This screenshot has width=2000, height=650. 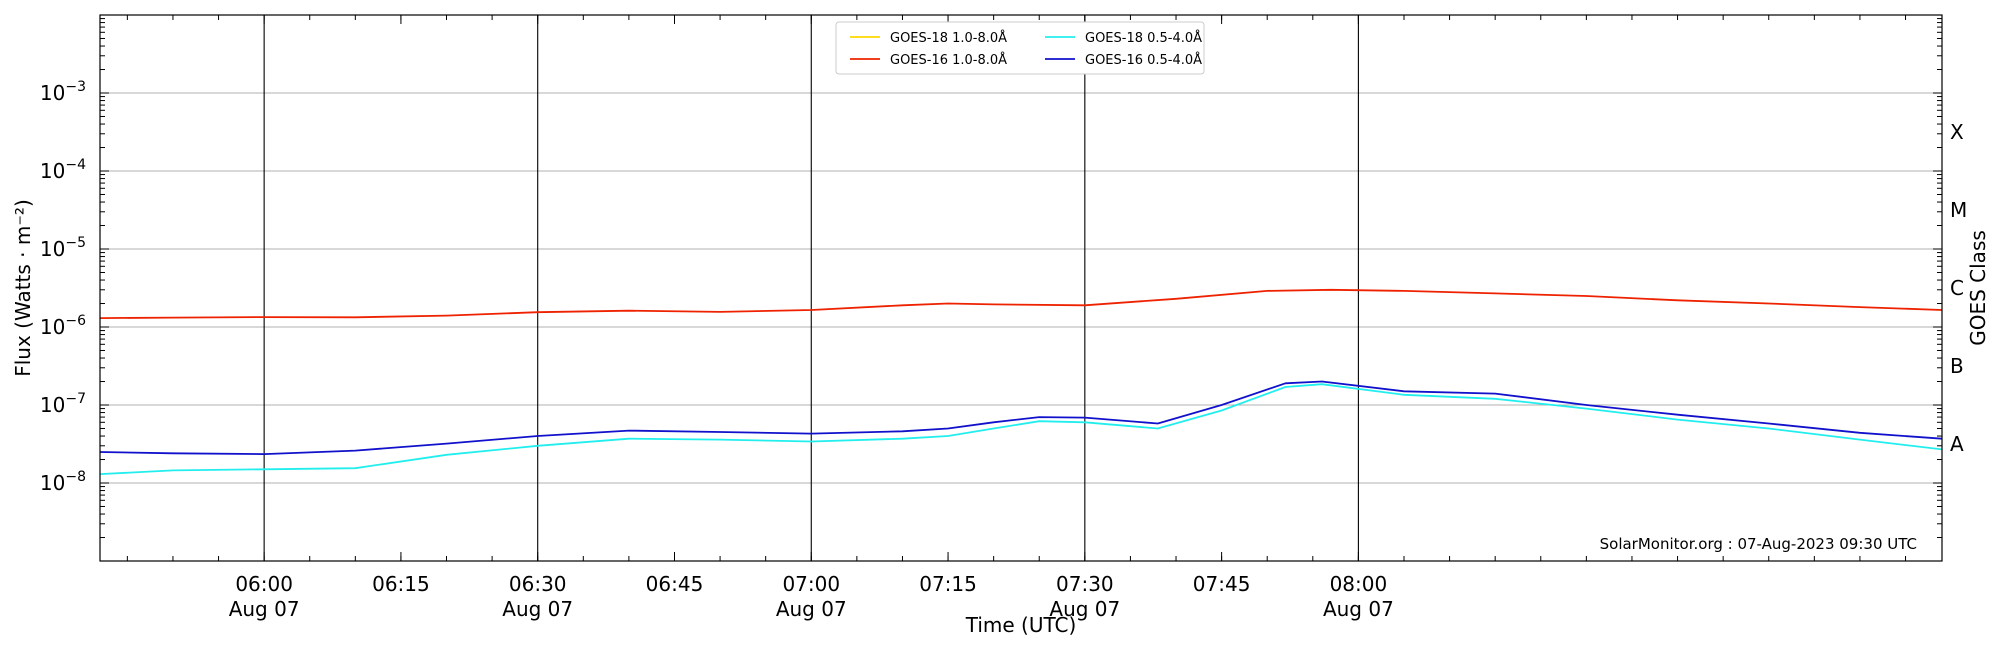 I want to click on x-tick-time-label: 06:15, so click(x=401, y=584).